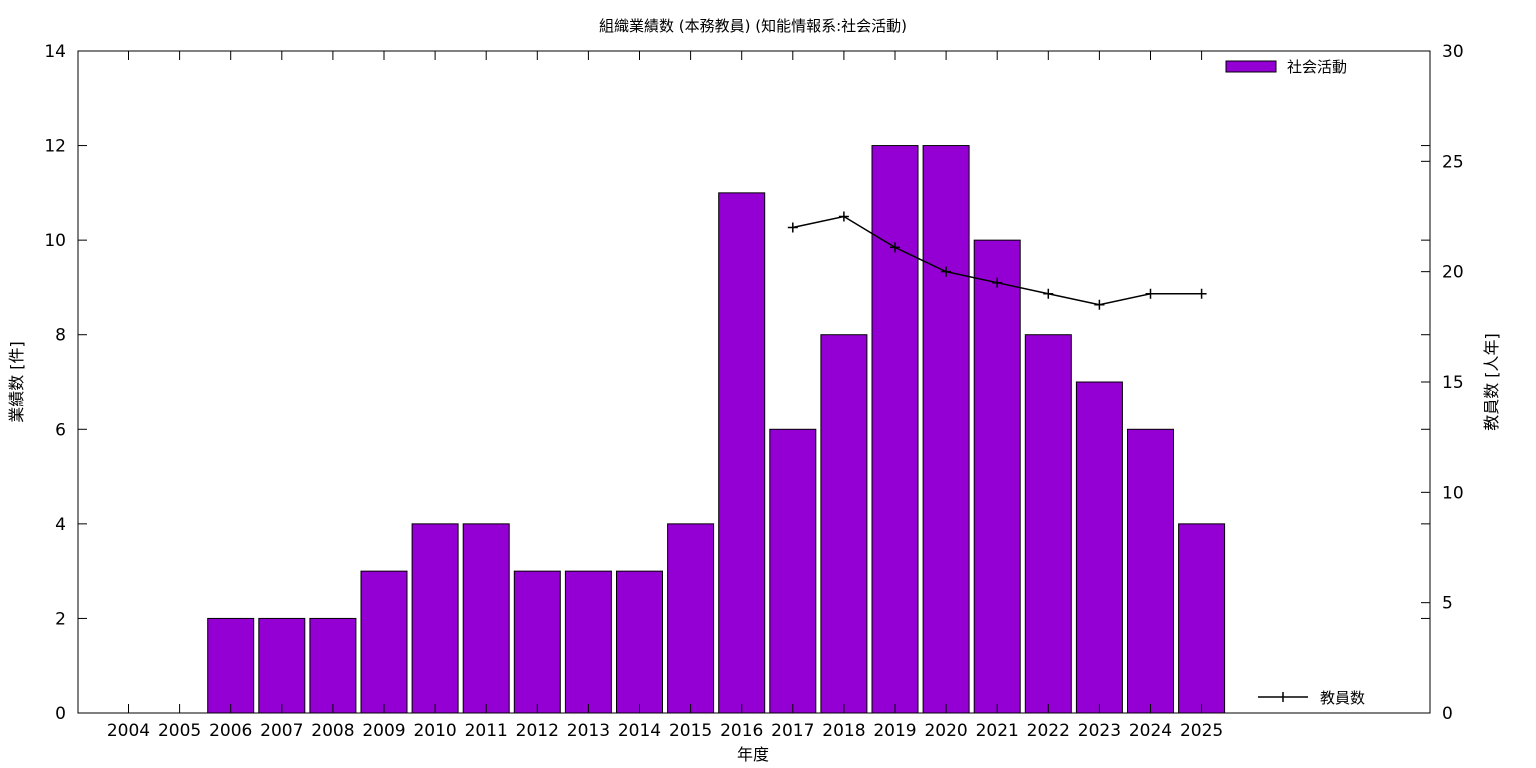  I want to click on x-tick-label: 2016, so click(741, 731).